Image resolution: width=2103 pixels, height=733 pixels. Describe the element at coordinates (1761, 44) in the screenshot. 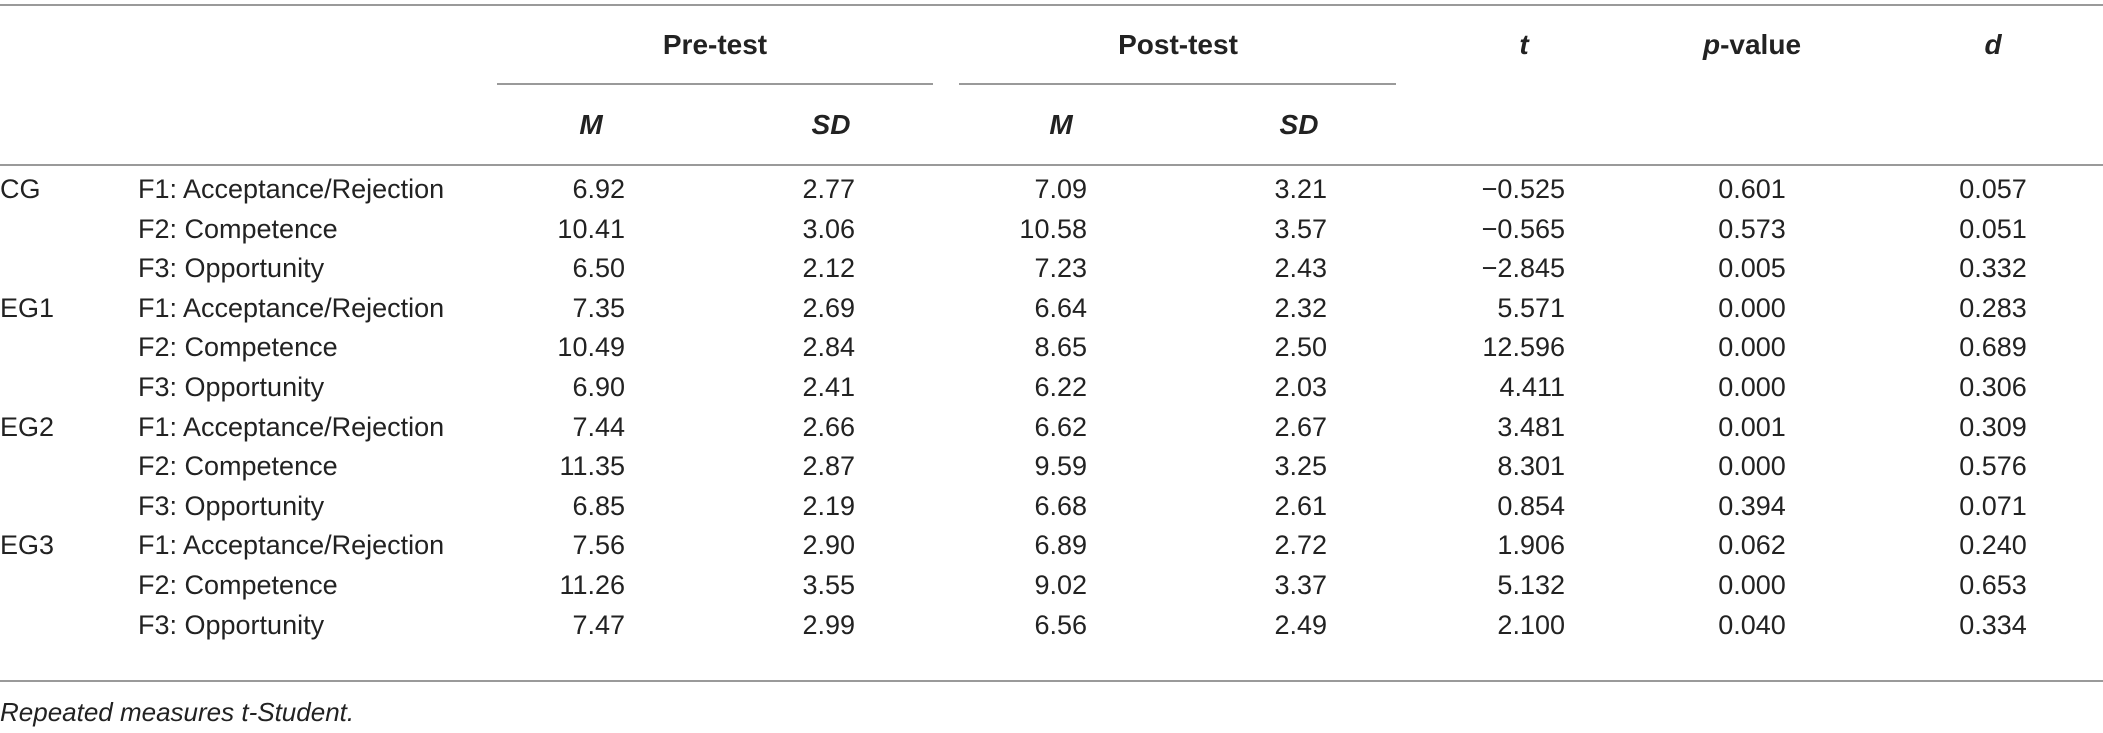

I see `header-p-value-rest: -value` at that location.